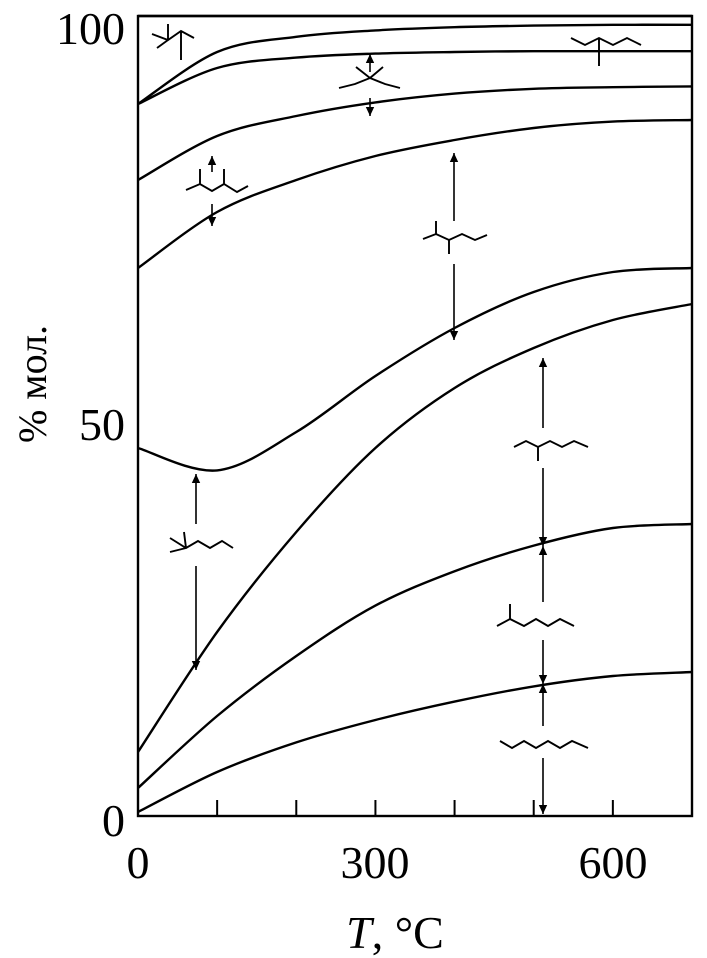 This screenshot has width=707, height=958. Describe the element at coordinates (32, 384) in the screenshot. I see `y-axis-title: % мол.` at that location.